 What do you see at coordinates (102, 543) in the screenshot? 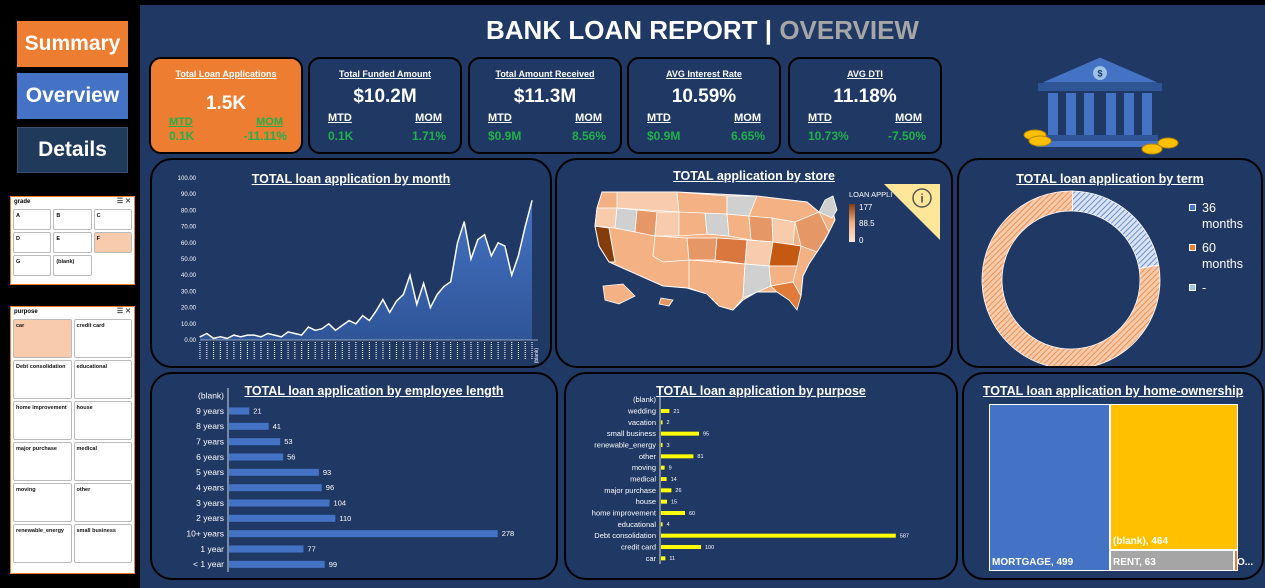
I see `purpose-slicer-option: small business` at bounding box center [102, 543].